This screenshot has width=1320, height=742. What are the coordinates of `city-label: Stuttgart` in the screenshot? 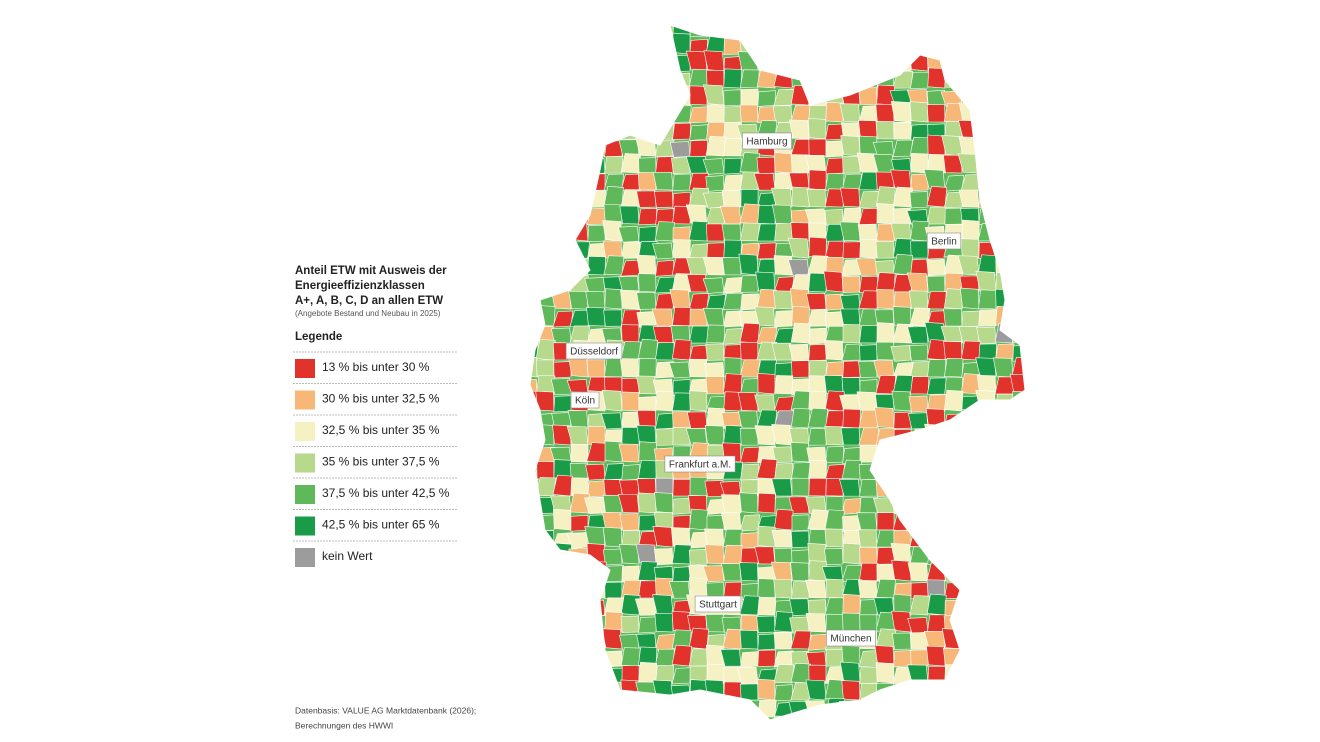 It's located at (718, 605).